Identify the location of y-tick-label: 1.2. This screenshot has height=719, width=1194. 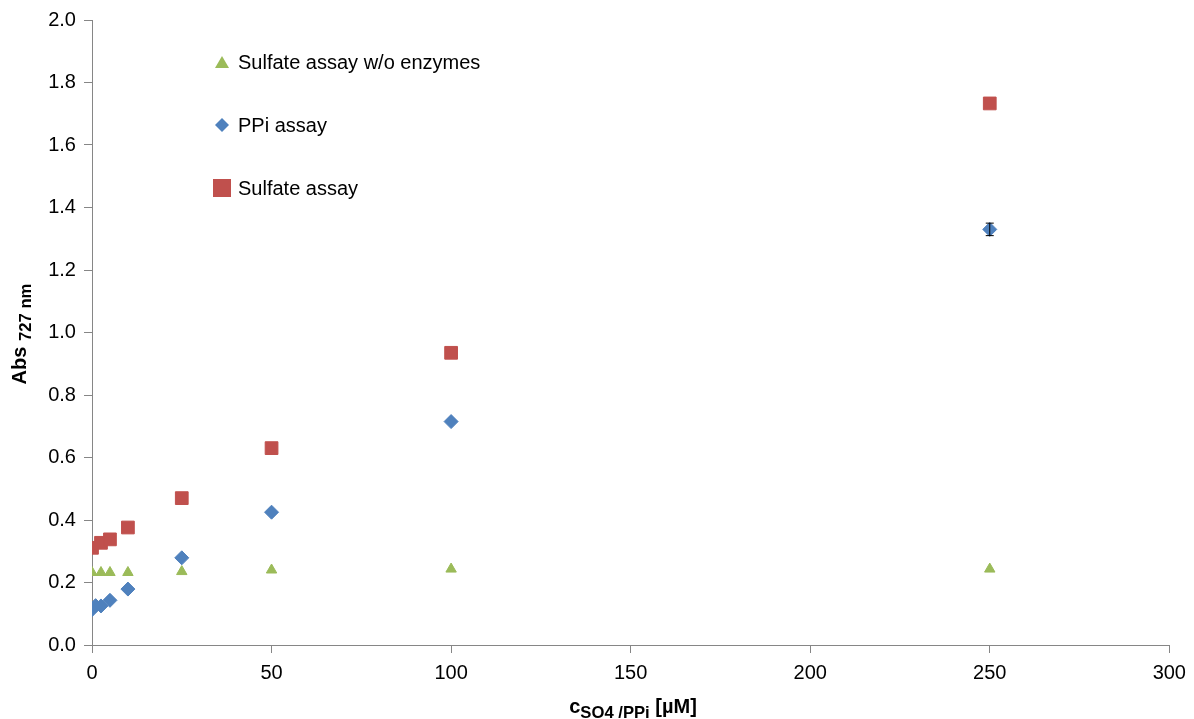
(62, 268).